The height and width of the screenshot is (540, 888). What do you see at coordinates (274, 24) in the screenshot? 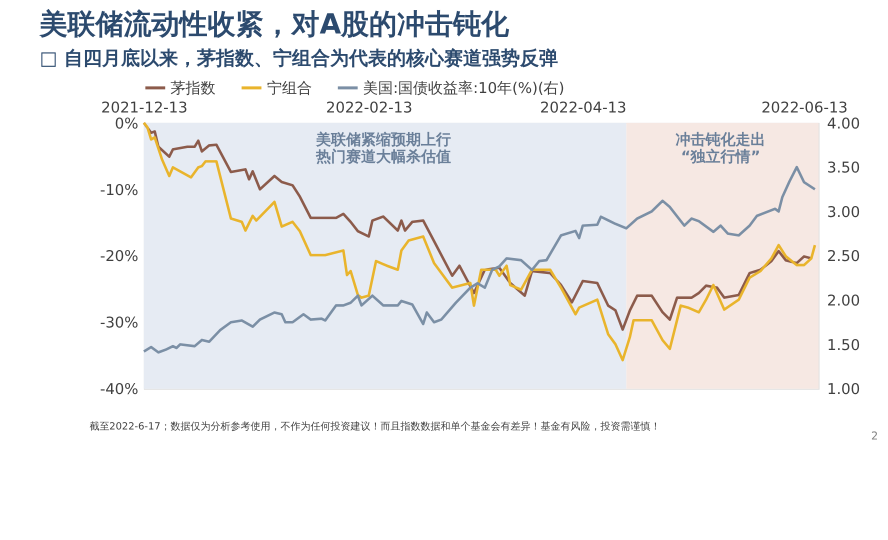
I see `chart-title: 美联储流动性收紧，对A股的冲击钝化` at bounding box center [274, 24].